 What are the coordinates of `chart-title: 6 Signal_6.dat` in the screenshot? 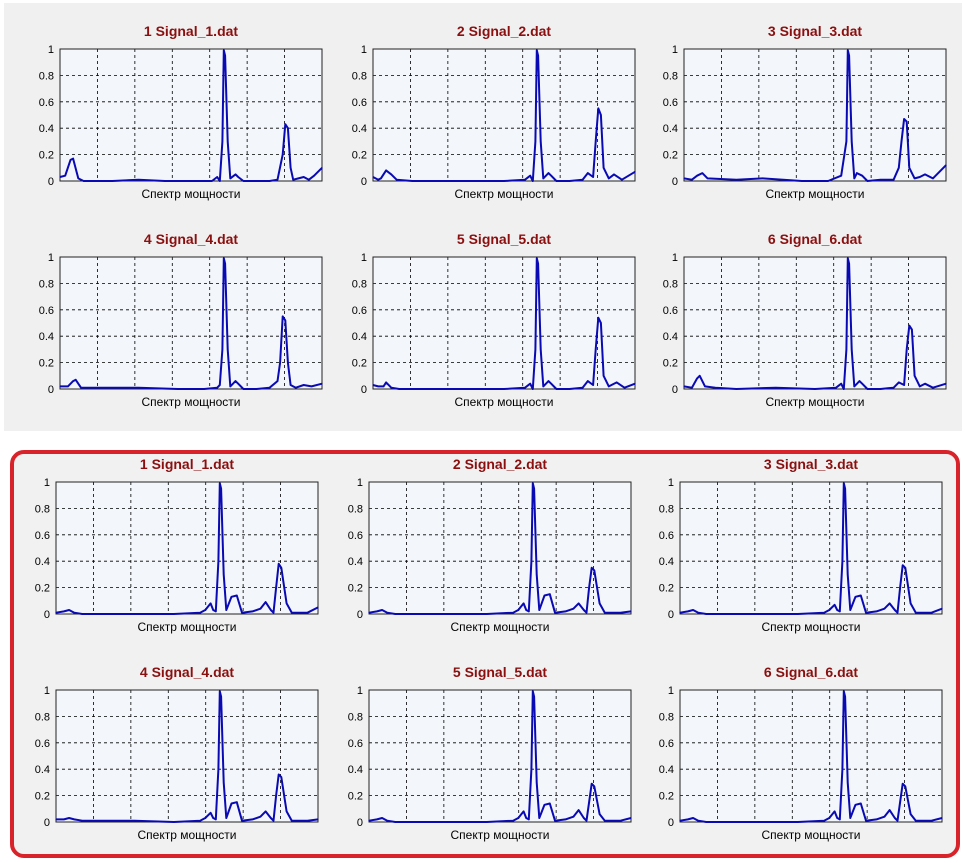 It's located at (811, 672).